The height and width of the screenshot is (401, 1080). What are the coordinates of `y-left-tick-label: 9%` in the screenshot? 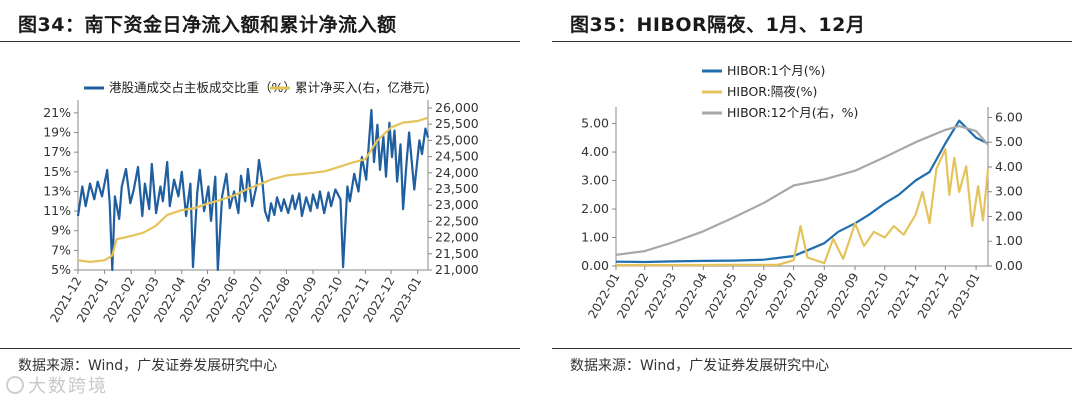 It's located at (61, 230).